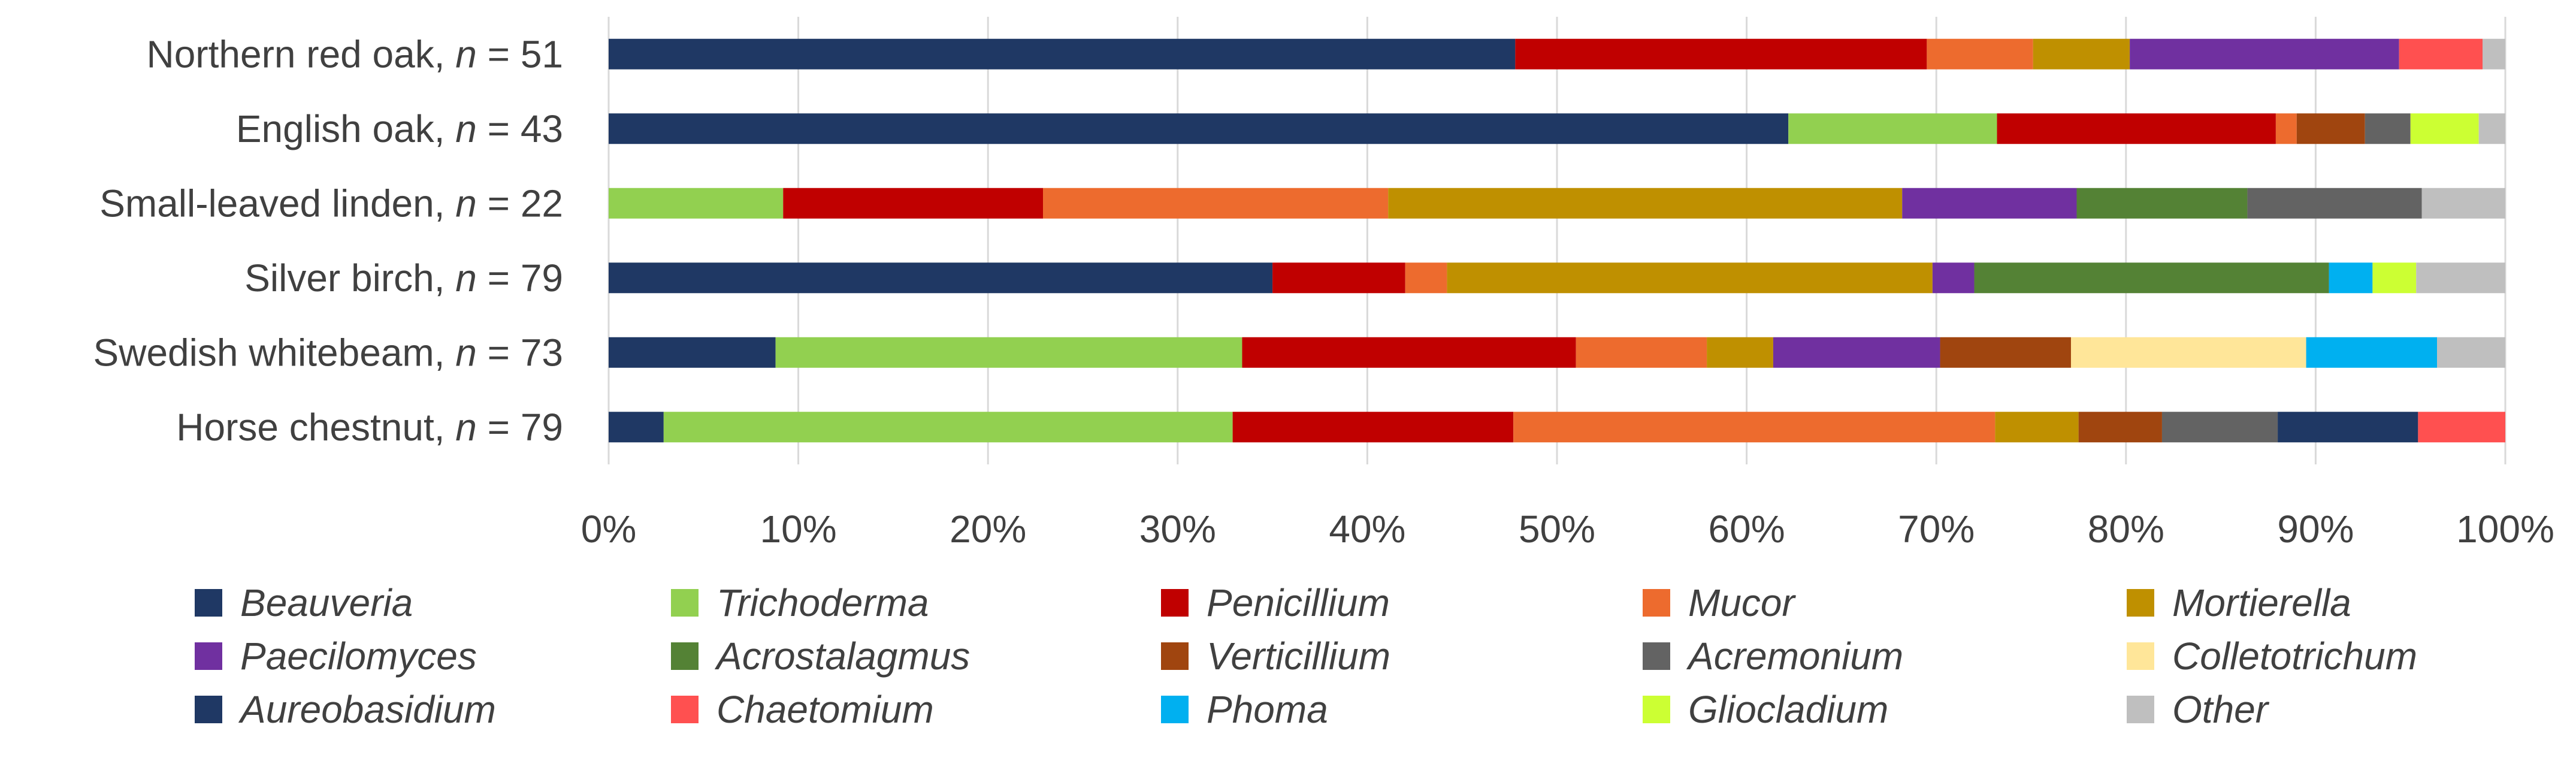 The image size is (2576, 758). Describe the element at coordinates (1773, 656) in the screenshot. I see `legend-item: Acremonium` at that location.